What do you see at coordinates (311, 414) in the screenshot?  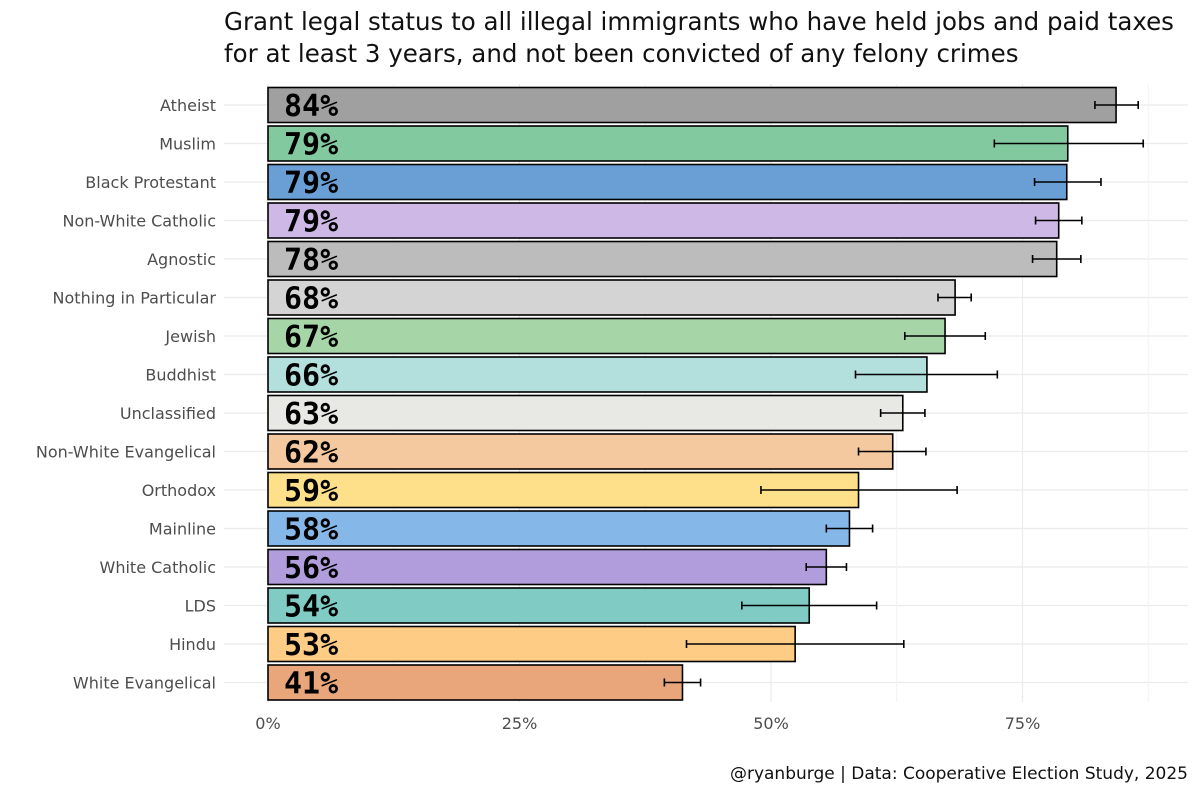 I see `value-label: 63%` at bounding box center [311, 414].